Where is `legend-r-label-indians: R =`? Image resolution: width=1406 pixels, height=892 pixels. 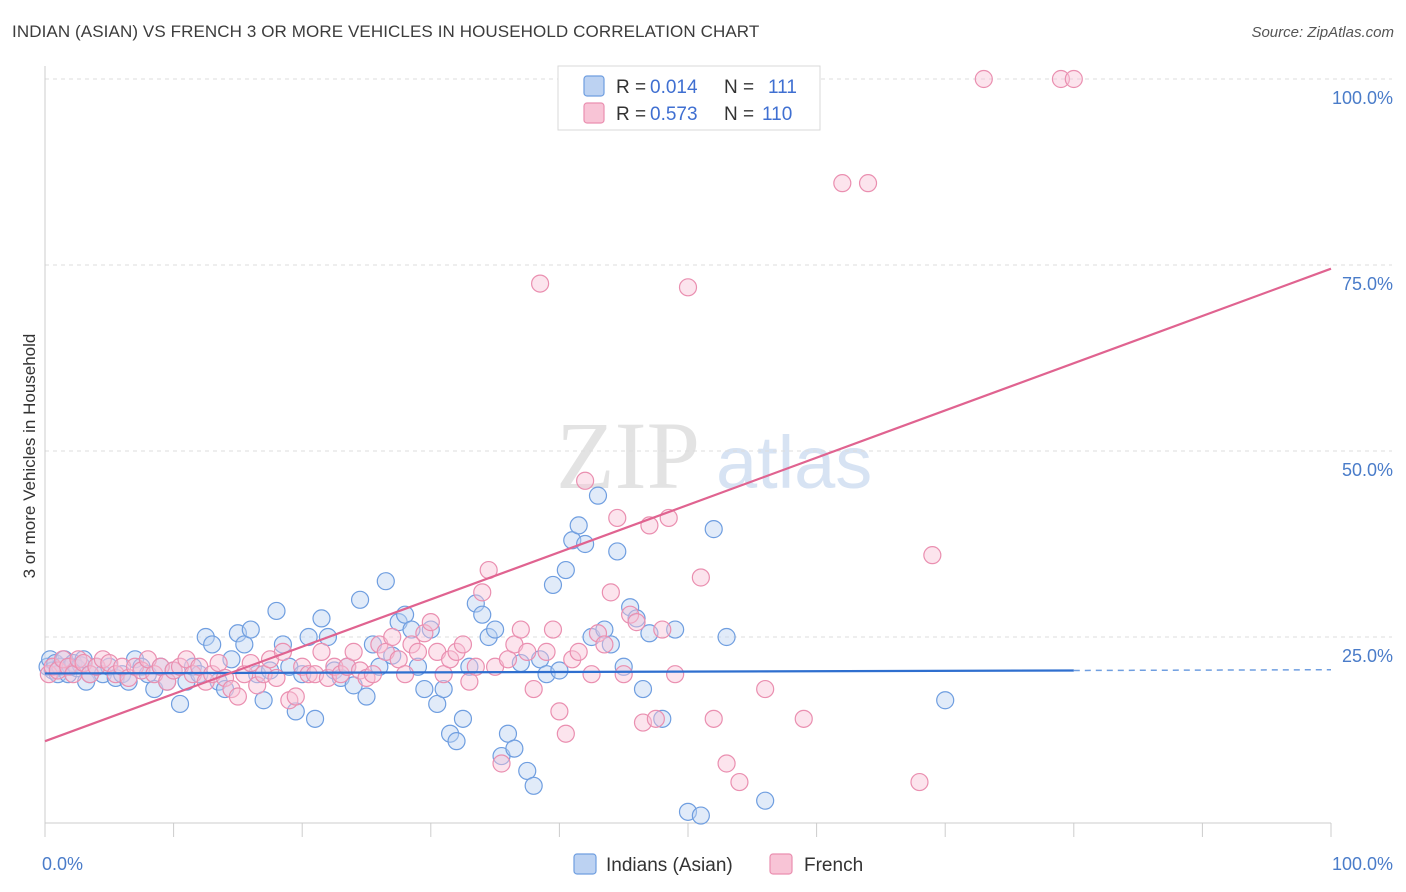
legend-r-label-indians: R = is located at coordinates (631, 87).